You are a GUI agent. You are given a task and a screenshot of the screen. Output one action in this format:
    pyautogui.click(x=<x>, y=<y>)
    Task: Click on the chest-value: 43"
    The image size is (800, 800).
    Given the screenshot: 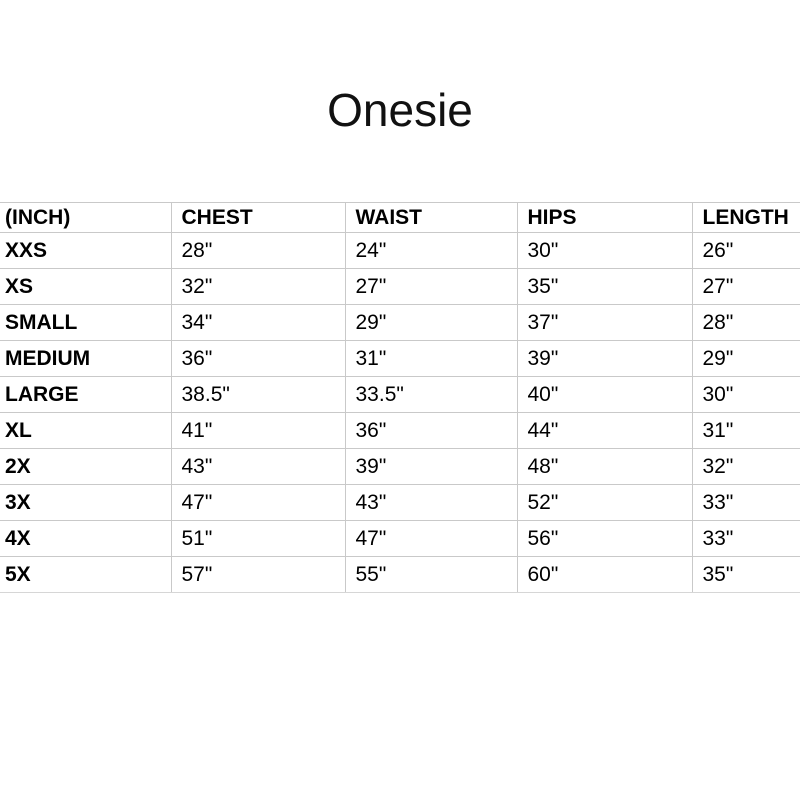 What is the action you would take?
    pyautogui.click(x=257, y=466)
    